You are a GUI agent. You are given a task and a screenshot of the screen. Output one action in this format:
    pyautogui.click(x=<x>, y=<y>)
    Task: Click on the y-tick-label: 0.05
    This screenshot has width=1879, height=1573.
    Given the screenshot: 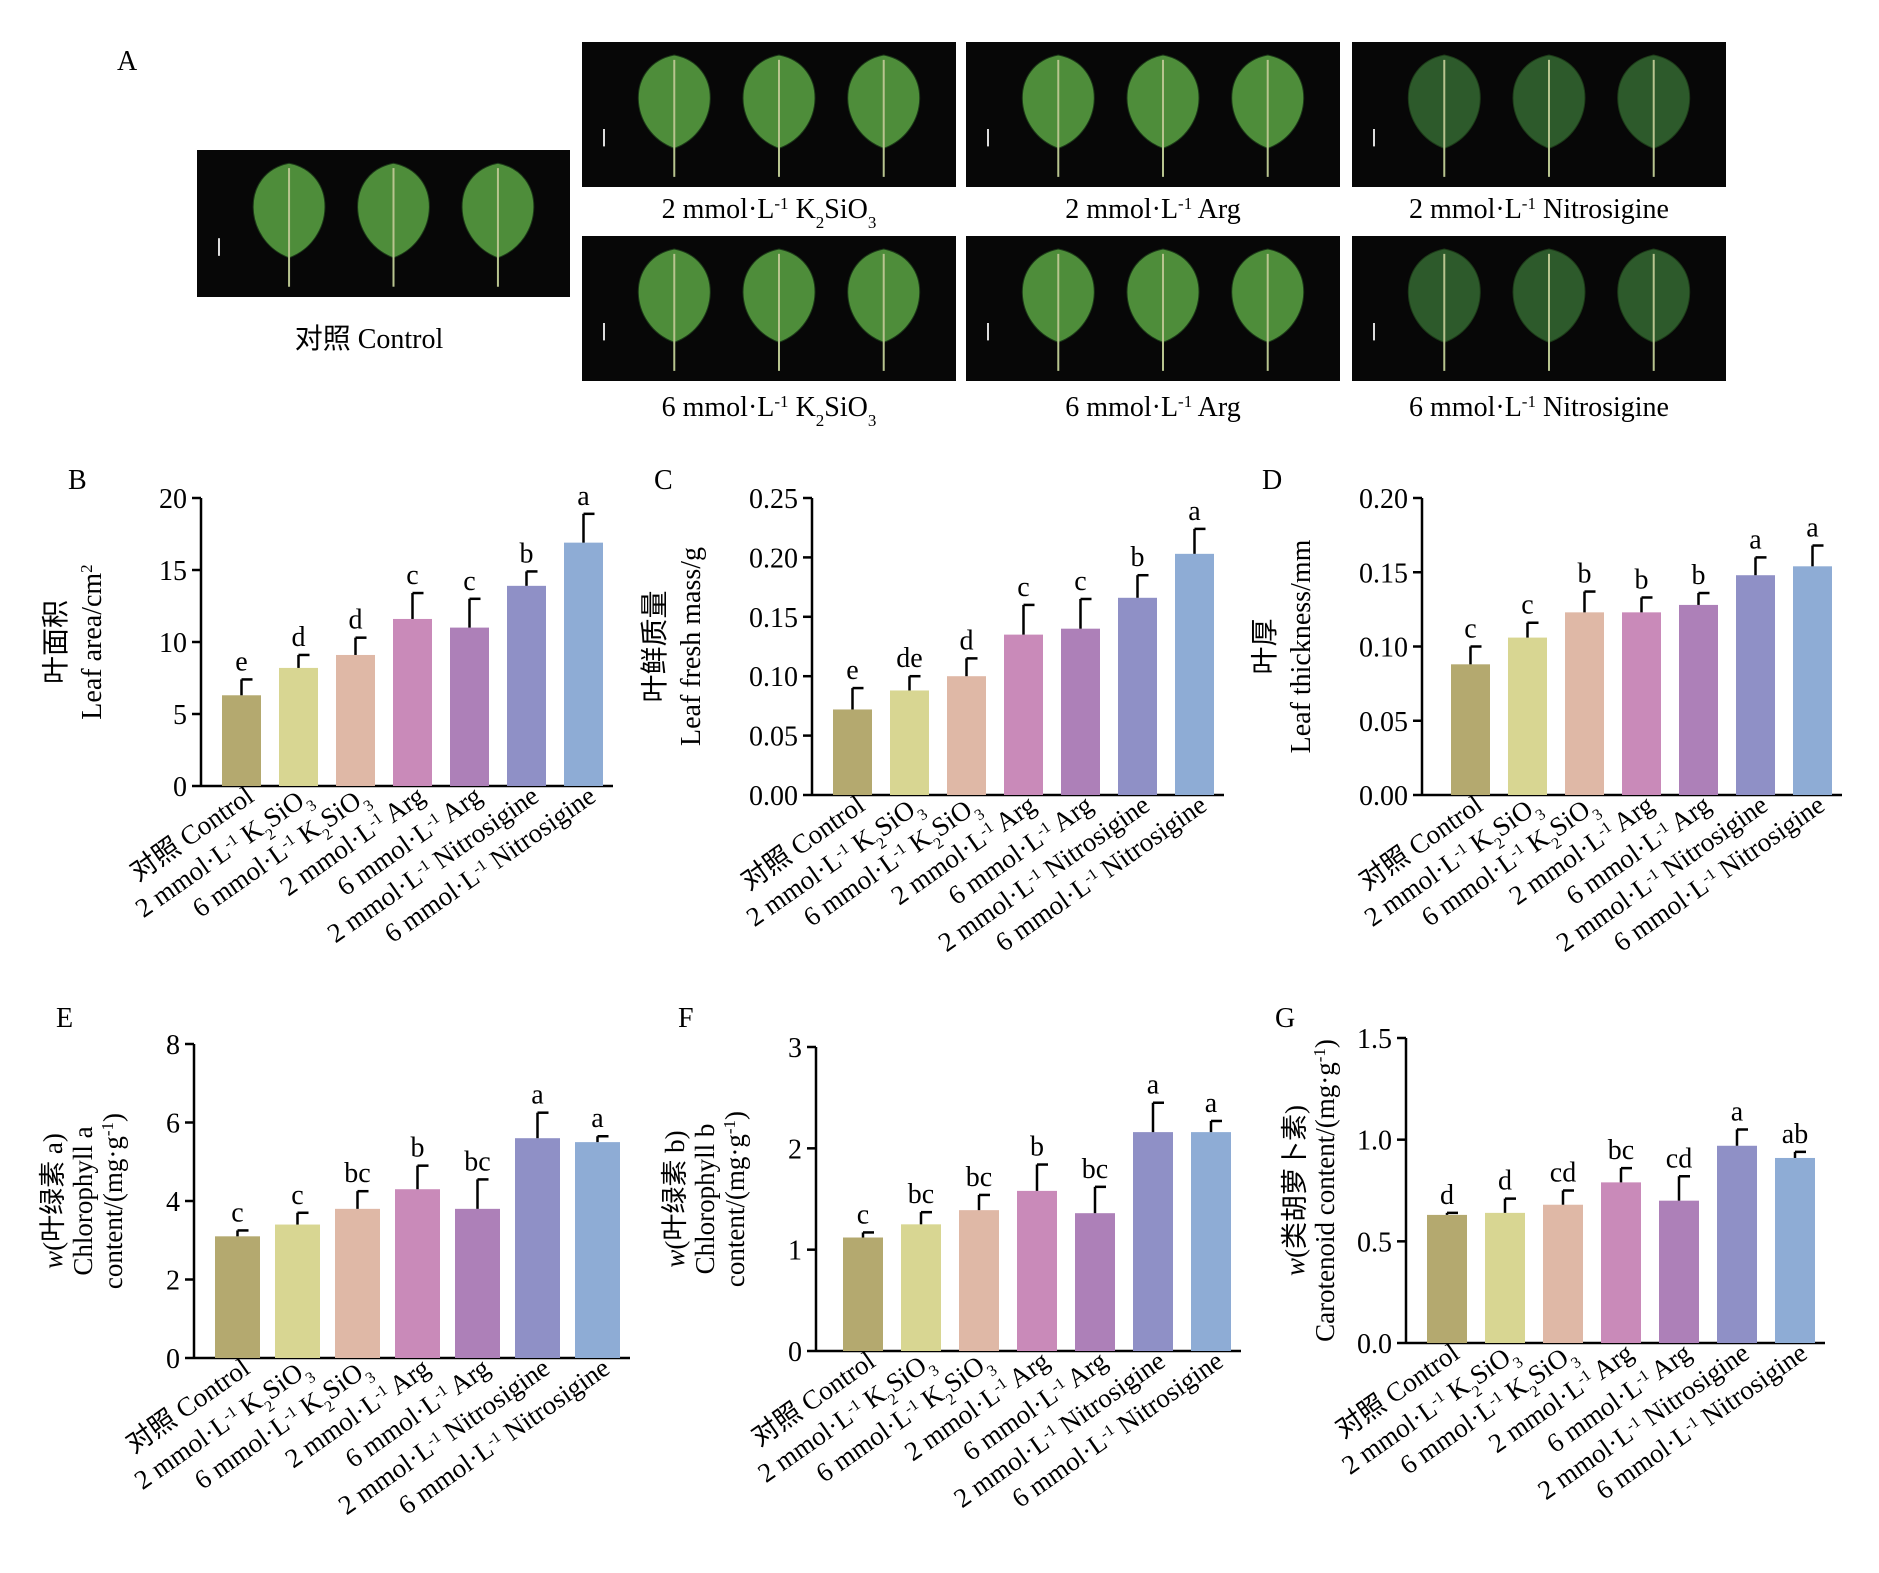 What is the action you would take?
    pyautogui.click(x=1383, y=722)
    